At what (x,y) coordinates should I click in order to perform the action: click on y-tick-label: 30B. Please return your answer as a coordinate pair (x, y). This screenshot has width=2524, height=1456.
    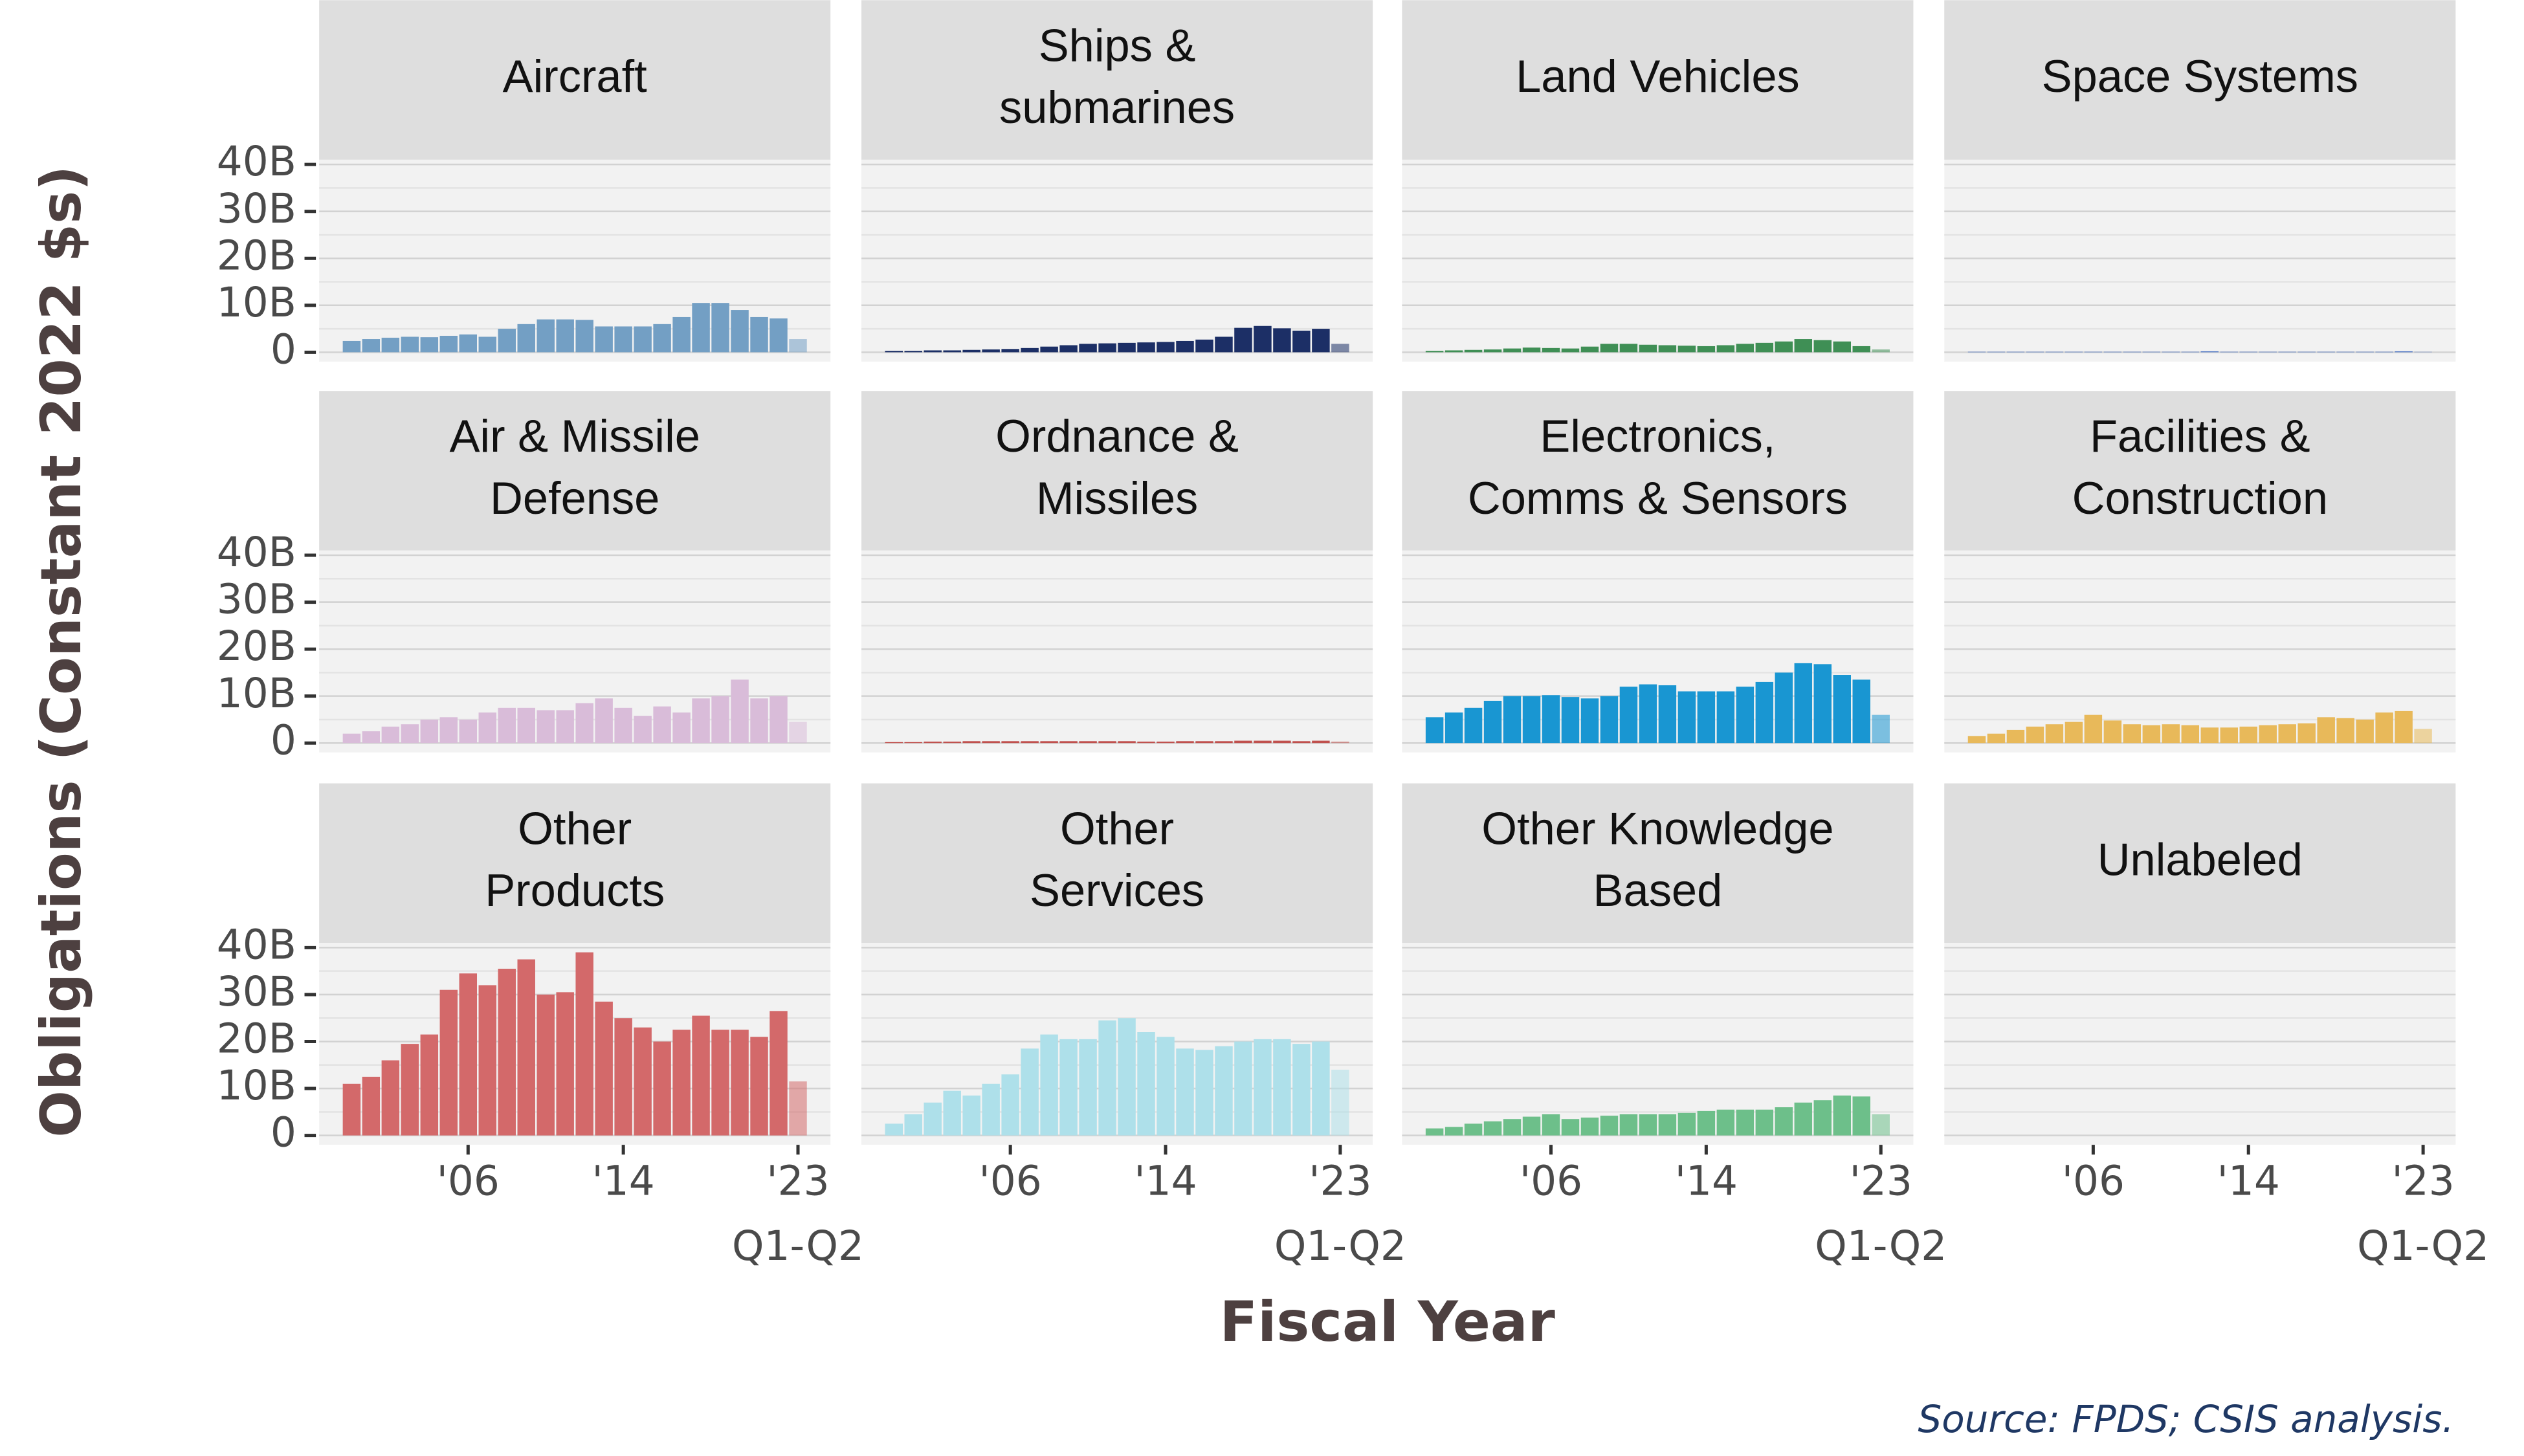
    Looking at the image, I should click on (256, 991).